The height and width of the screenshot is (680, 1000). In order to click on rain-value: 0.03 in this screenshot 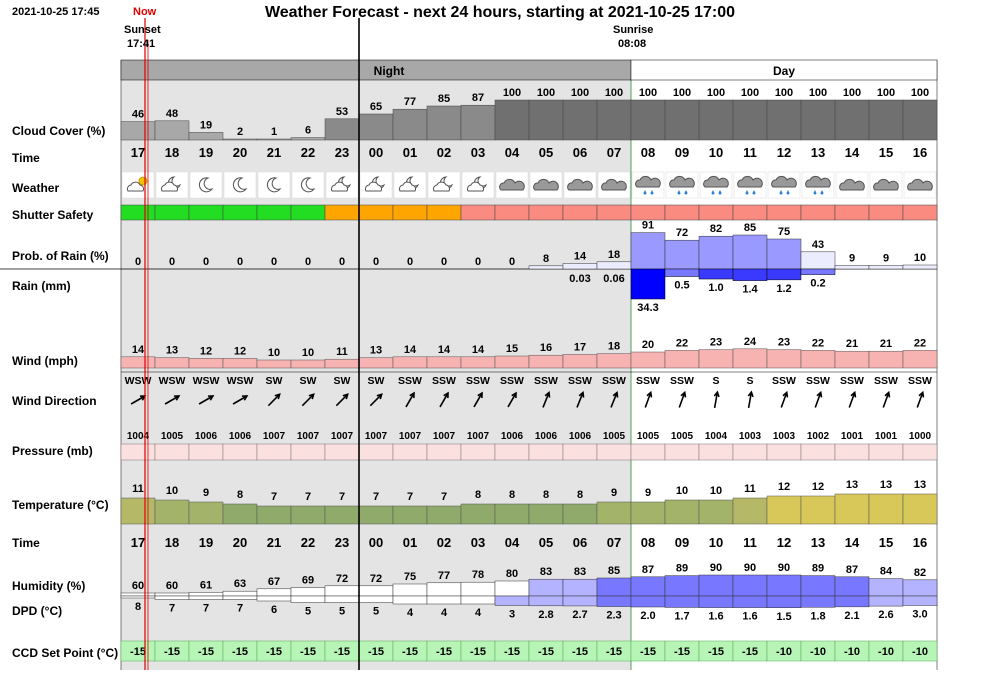, I will do `click(579, 279)`.